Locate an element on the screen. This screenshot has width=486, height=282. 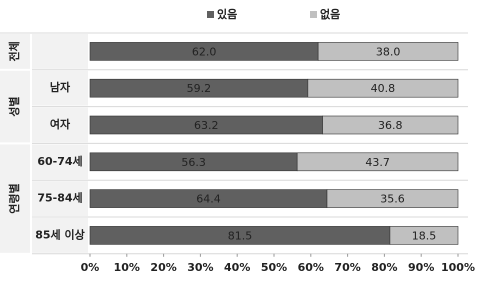
value-label: 38.0 is located at coordinates (388, 51).